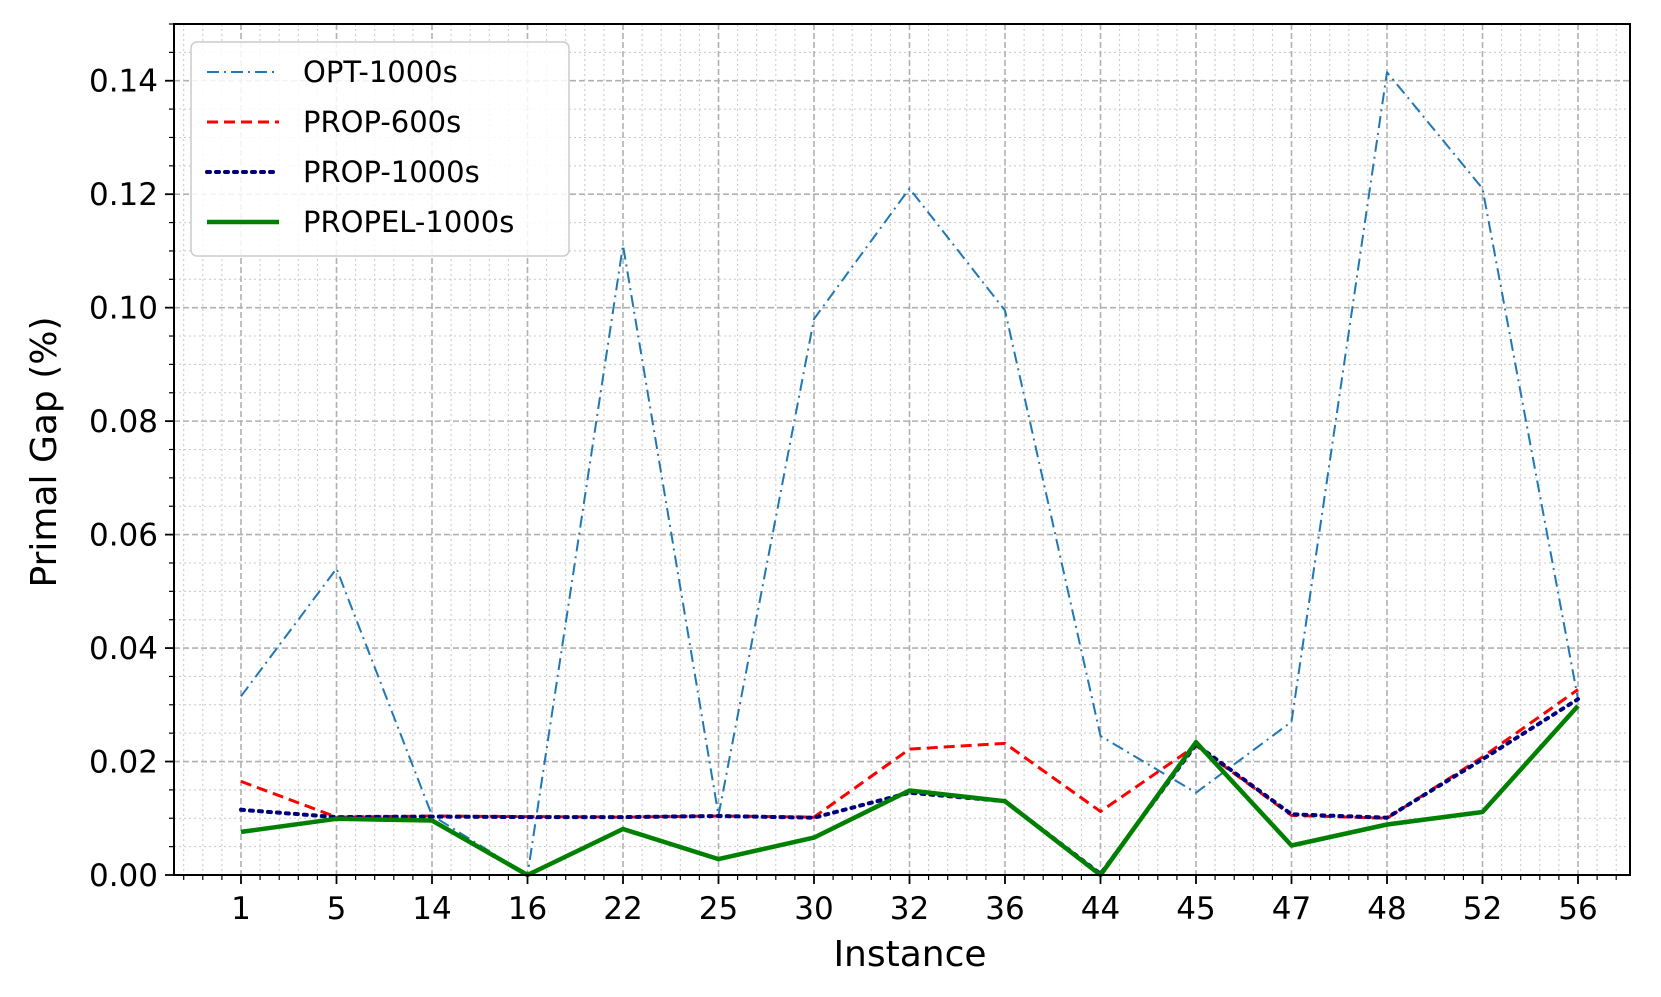 This screenshot has height=997, width=1661. I want to click on x-tick-label: 5, so click(337, 909).